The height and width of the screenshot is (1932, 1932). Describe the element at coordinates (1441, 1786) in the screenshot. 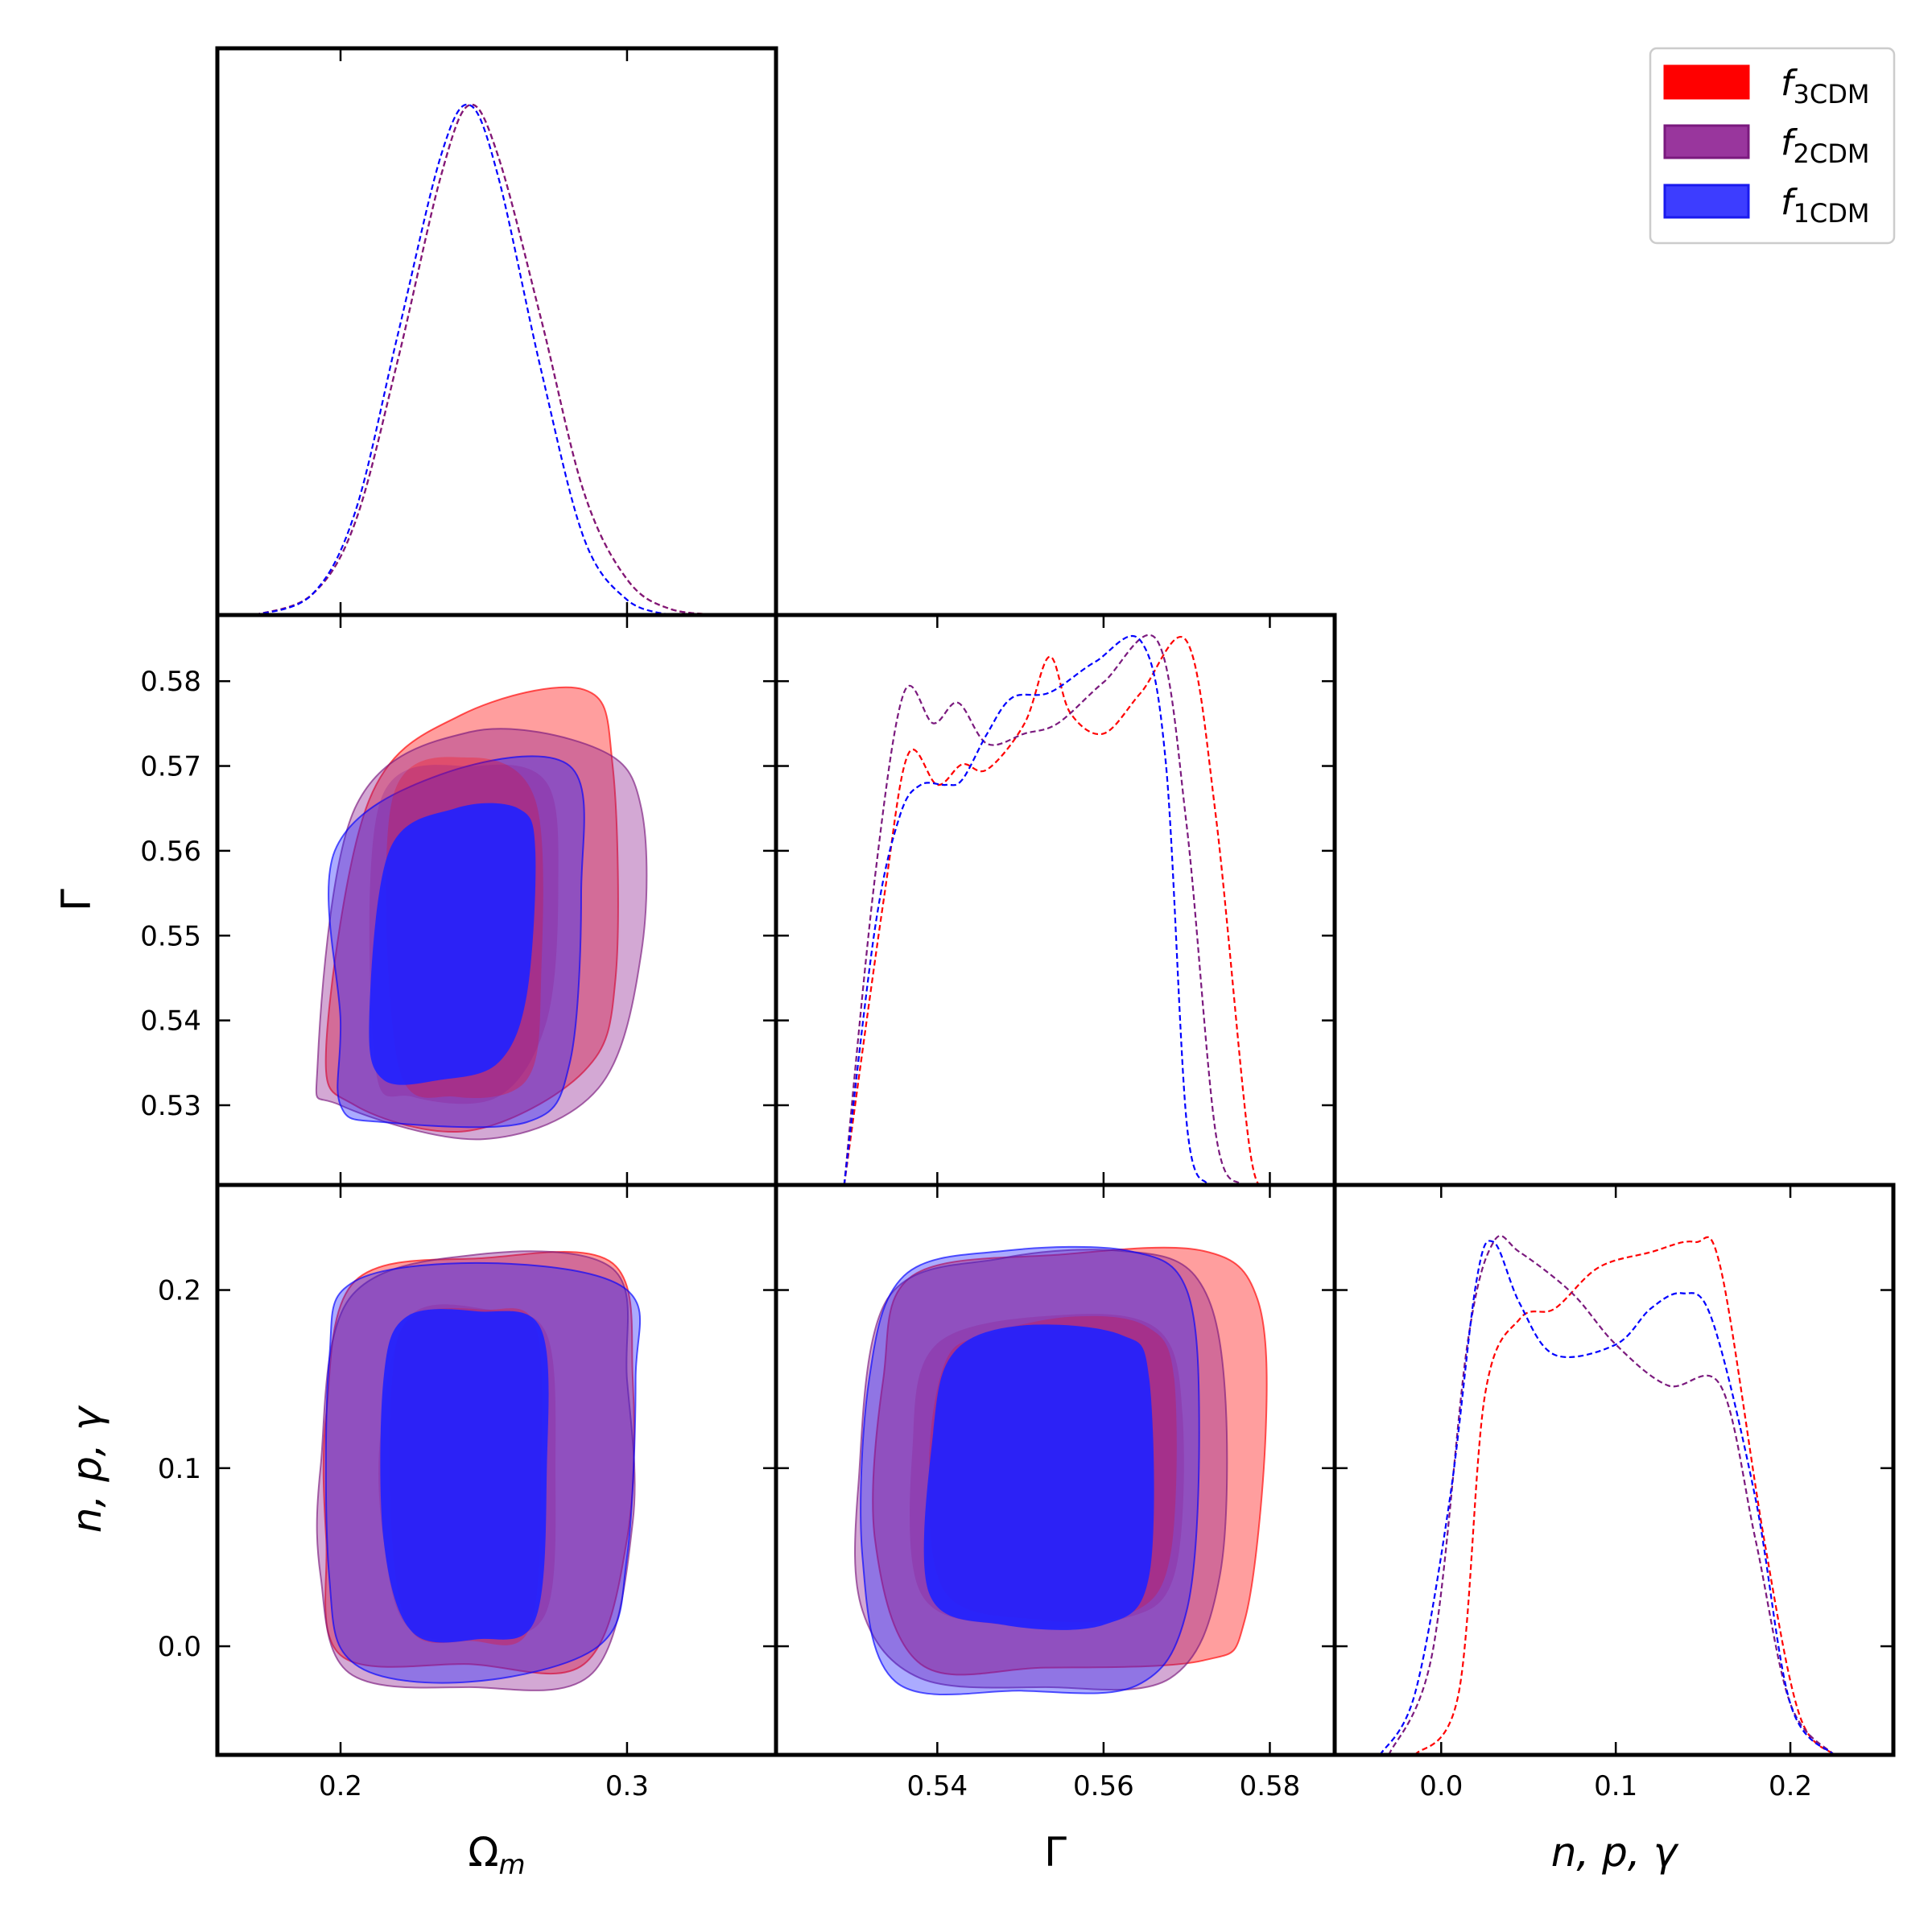

I see `x-tick-label: 0.0` at that location.